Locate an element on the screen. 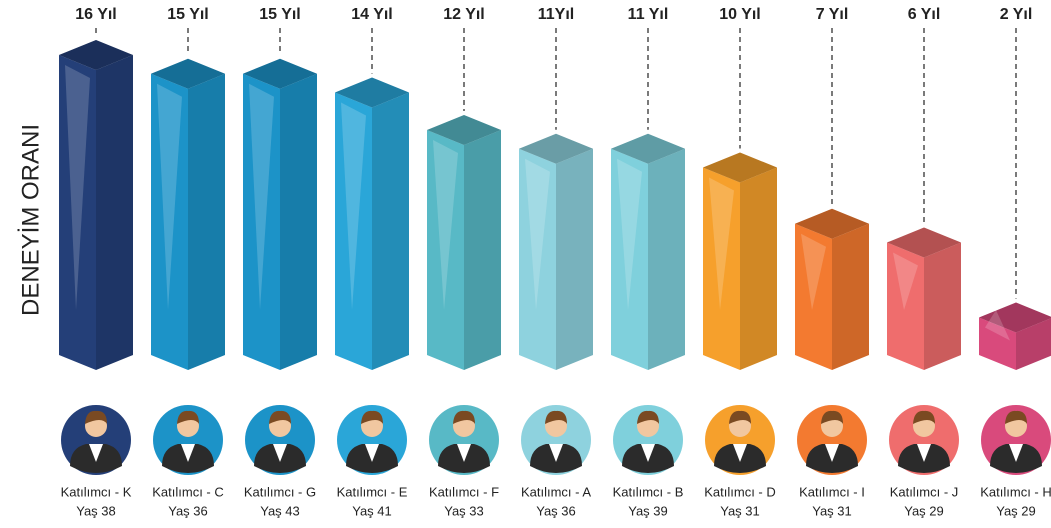 This screenshot has width=1051, height=528. value-label: 2 Yıl is located at coordinates (1016, 14).